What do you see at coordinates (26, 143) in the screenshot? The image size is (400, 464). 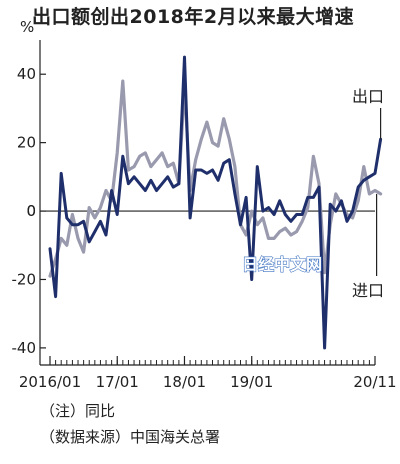 I see `y-tick-label: 20` at bounding box center [26, 143].